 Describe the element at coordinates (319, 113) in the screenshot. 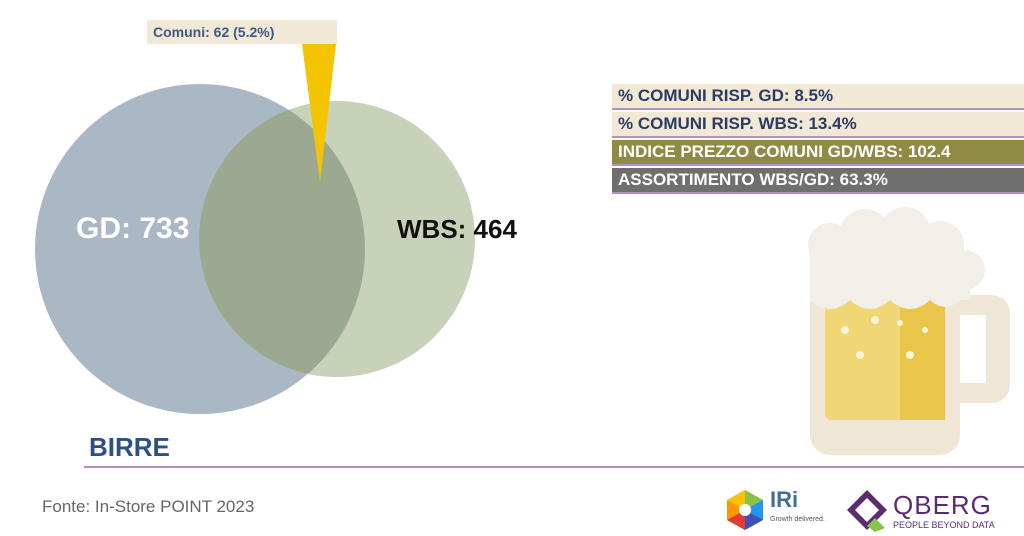

I see `callout-pointer` at that location.